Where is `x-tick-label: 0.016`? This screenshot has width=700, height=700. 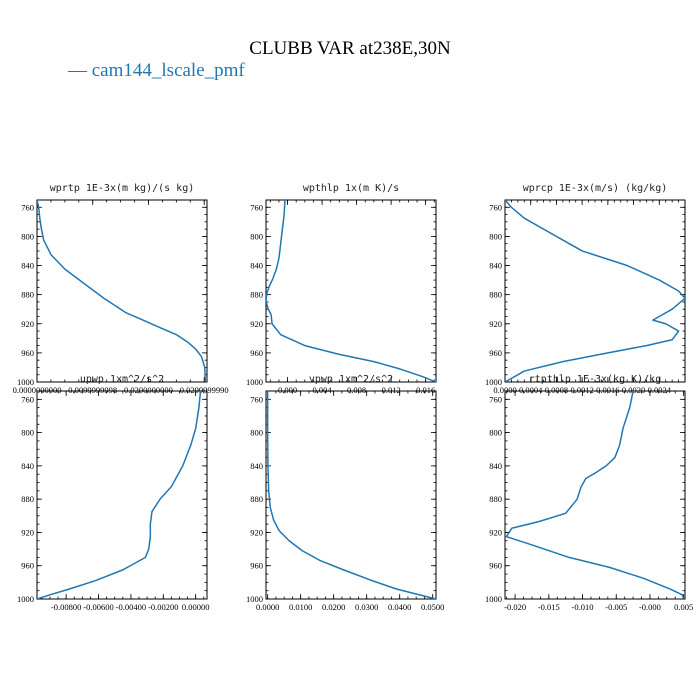
x-tick-label: 0.016 is located at coordinates (425, 390).